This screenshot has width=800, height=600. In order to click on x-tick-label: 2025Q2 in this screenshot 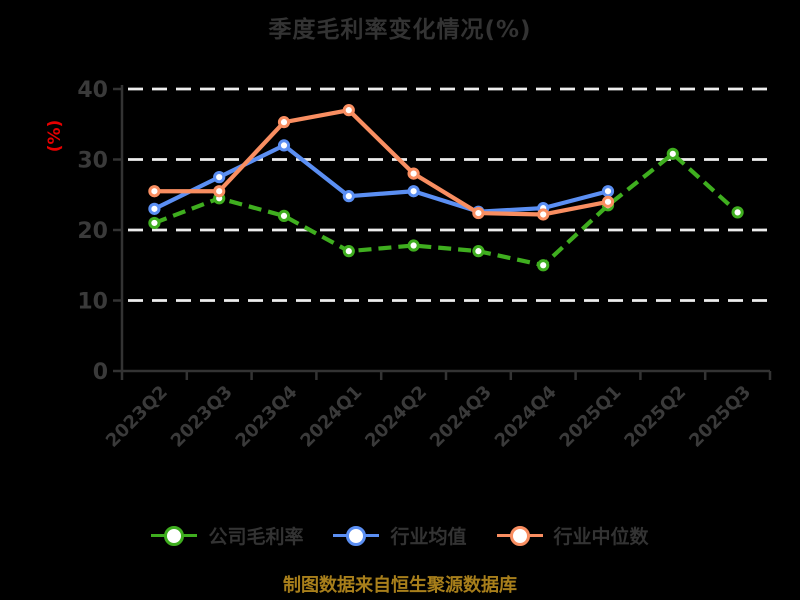, I will do `click(655, 417)`.